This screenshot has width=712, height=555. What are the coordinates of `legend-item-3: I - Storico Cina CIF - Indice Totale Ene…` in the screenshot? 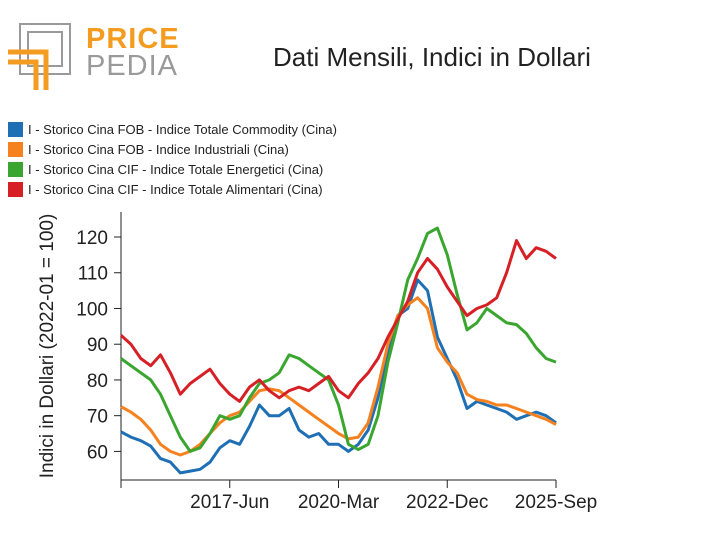 It's located at (172, 169).